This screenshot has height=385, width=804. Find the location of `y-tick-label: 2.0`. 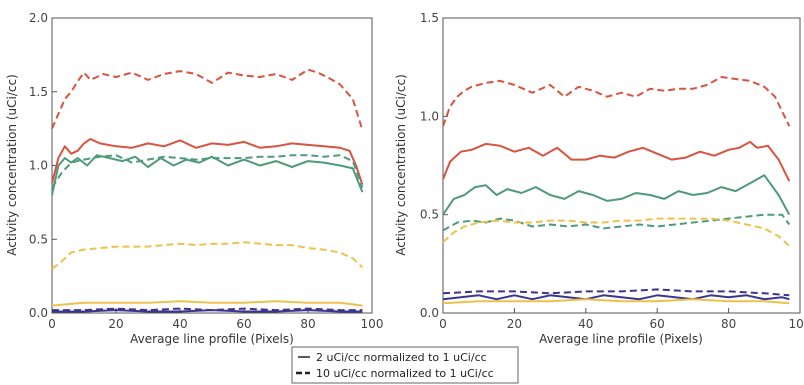

y-tick-label: 2.0 is located at coordinates (38, 18).